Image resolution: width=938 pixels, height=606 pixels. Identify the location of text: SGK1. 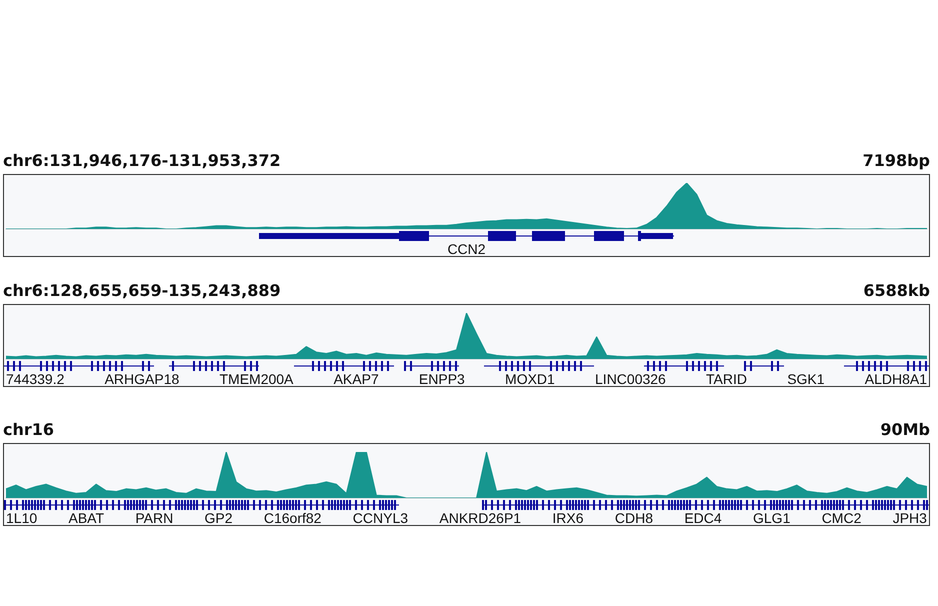
(806, 379).